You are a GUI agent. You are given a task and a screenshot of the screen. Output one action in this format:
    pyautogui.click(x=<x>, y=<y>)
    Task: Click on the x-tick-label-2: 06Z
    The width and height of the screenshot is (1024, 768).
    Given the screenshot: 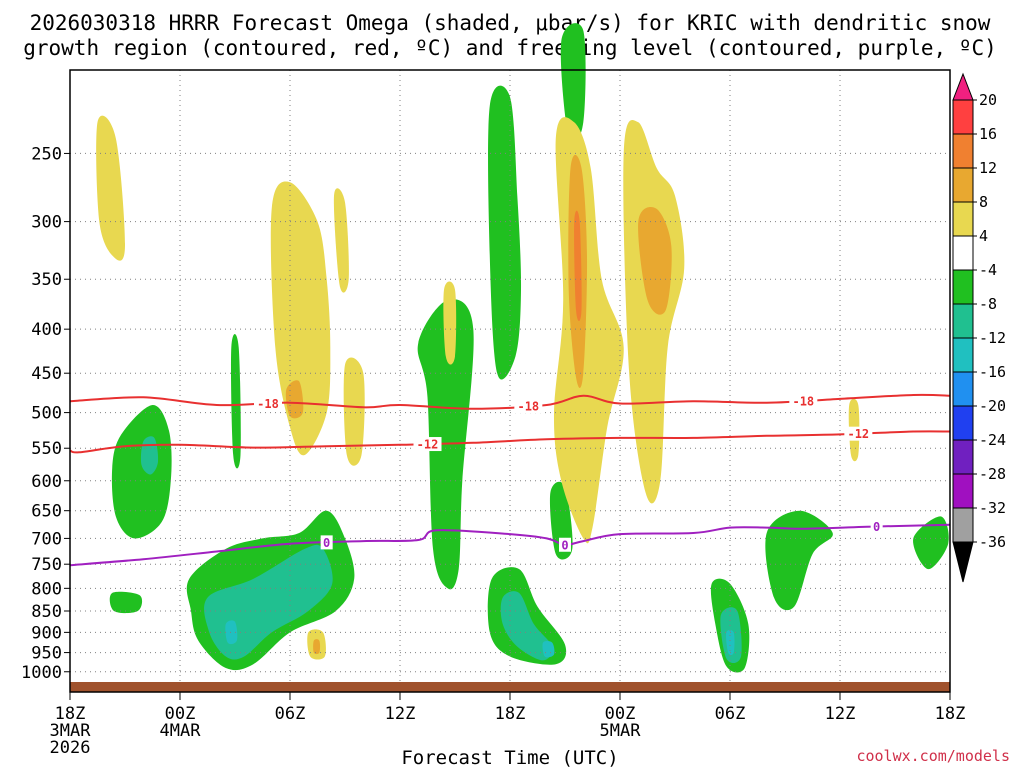 What is the action you would take?
    pyautogui.click(x=290, y=714)
    